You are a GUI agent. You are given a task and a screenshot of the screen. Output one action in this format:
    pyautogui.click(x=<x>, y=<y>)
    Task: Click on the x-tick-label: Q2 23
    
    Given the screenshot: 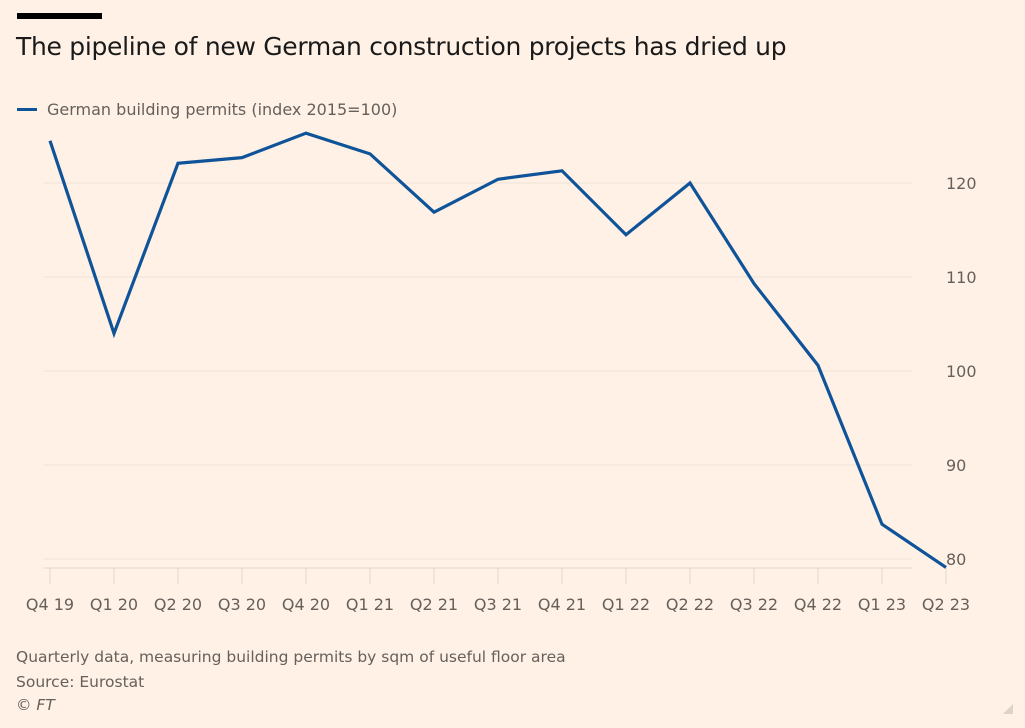 What is the action you would take?
    pyautogui.click(x=946, y=604)
    